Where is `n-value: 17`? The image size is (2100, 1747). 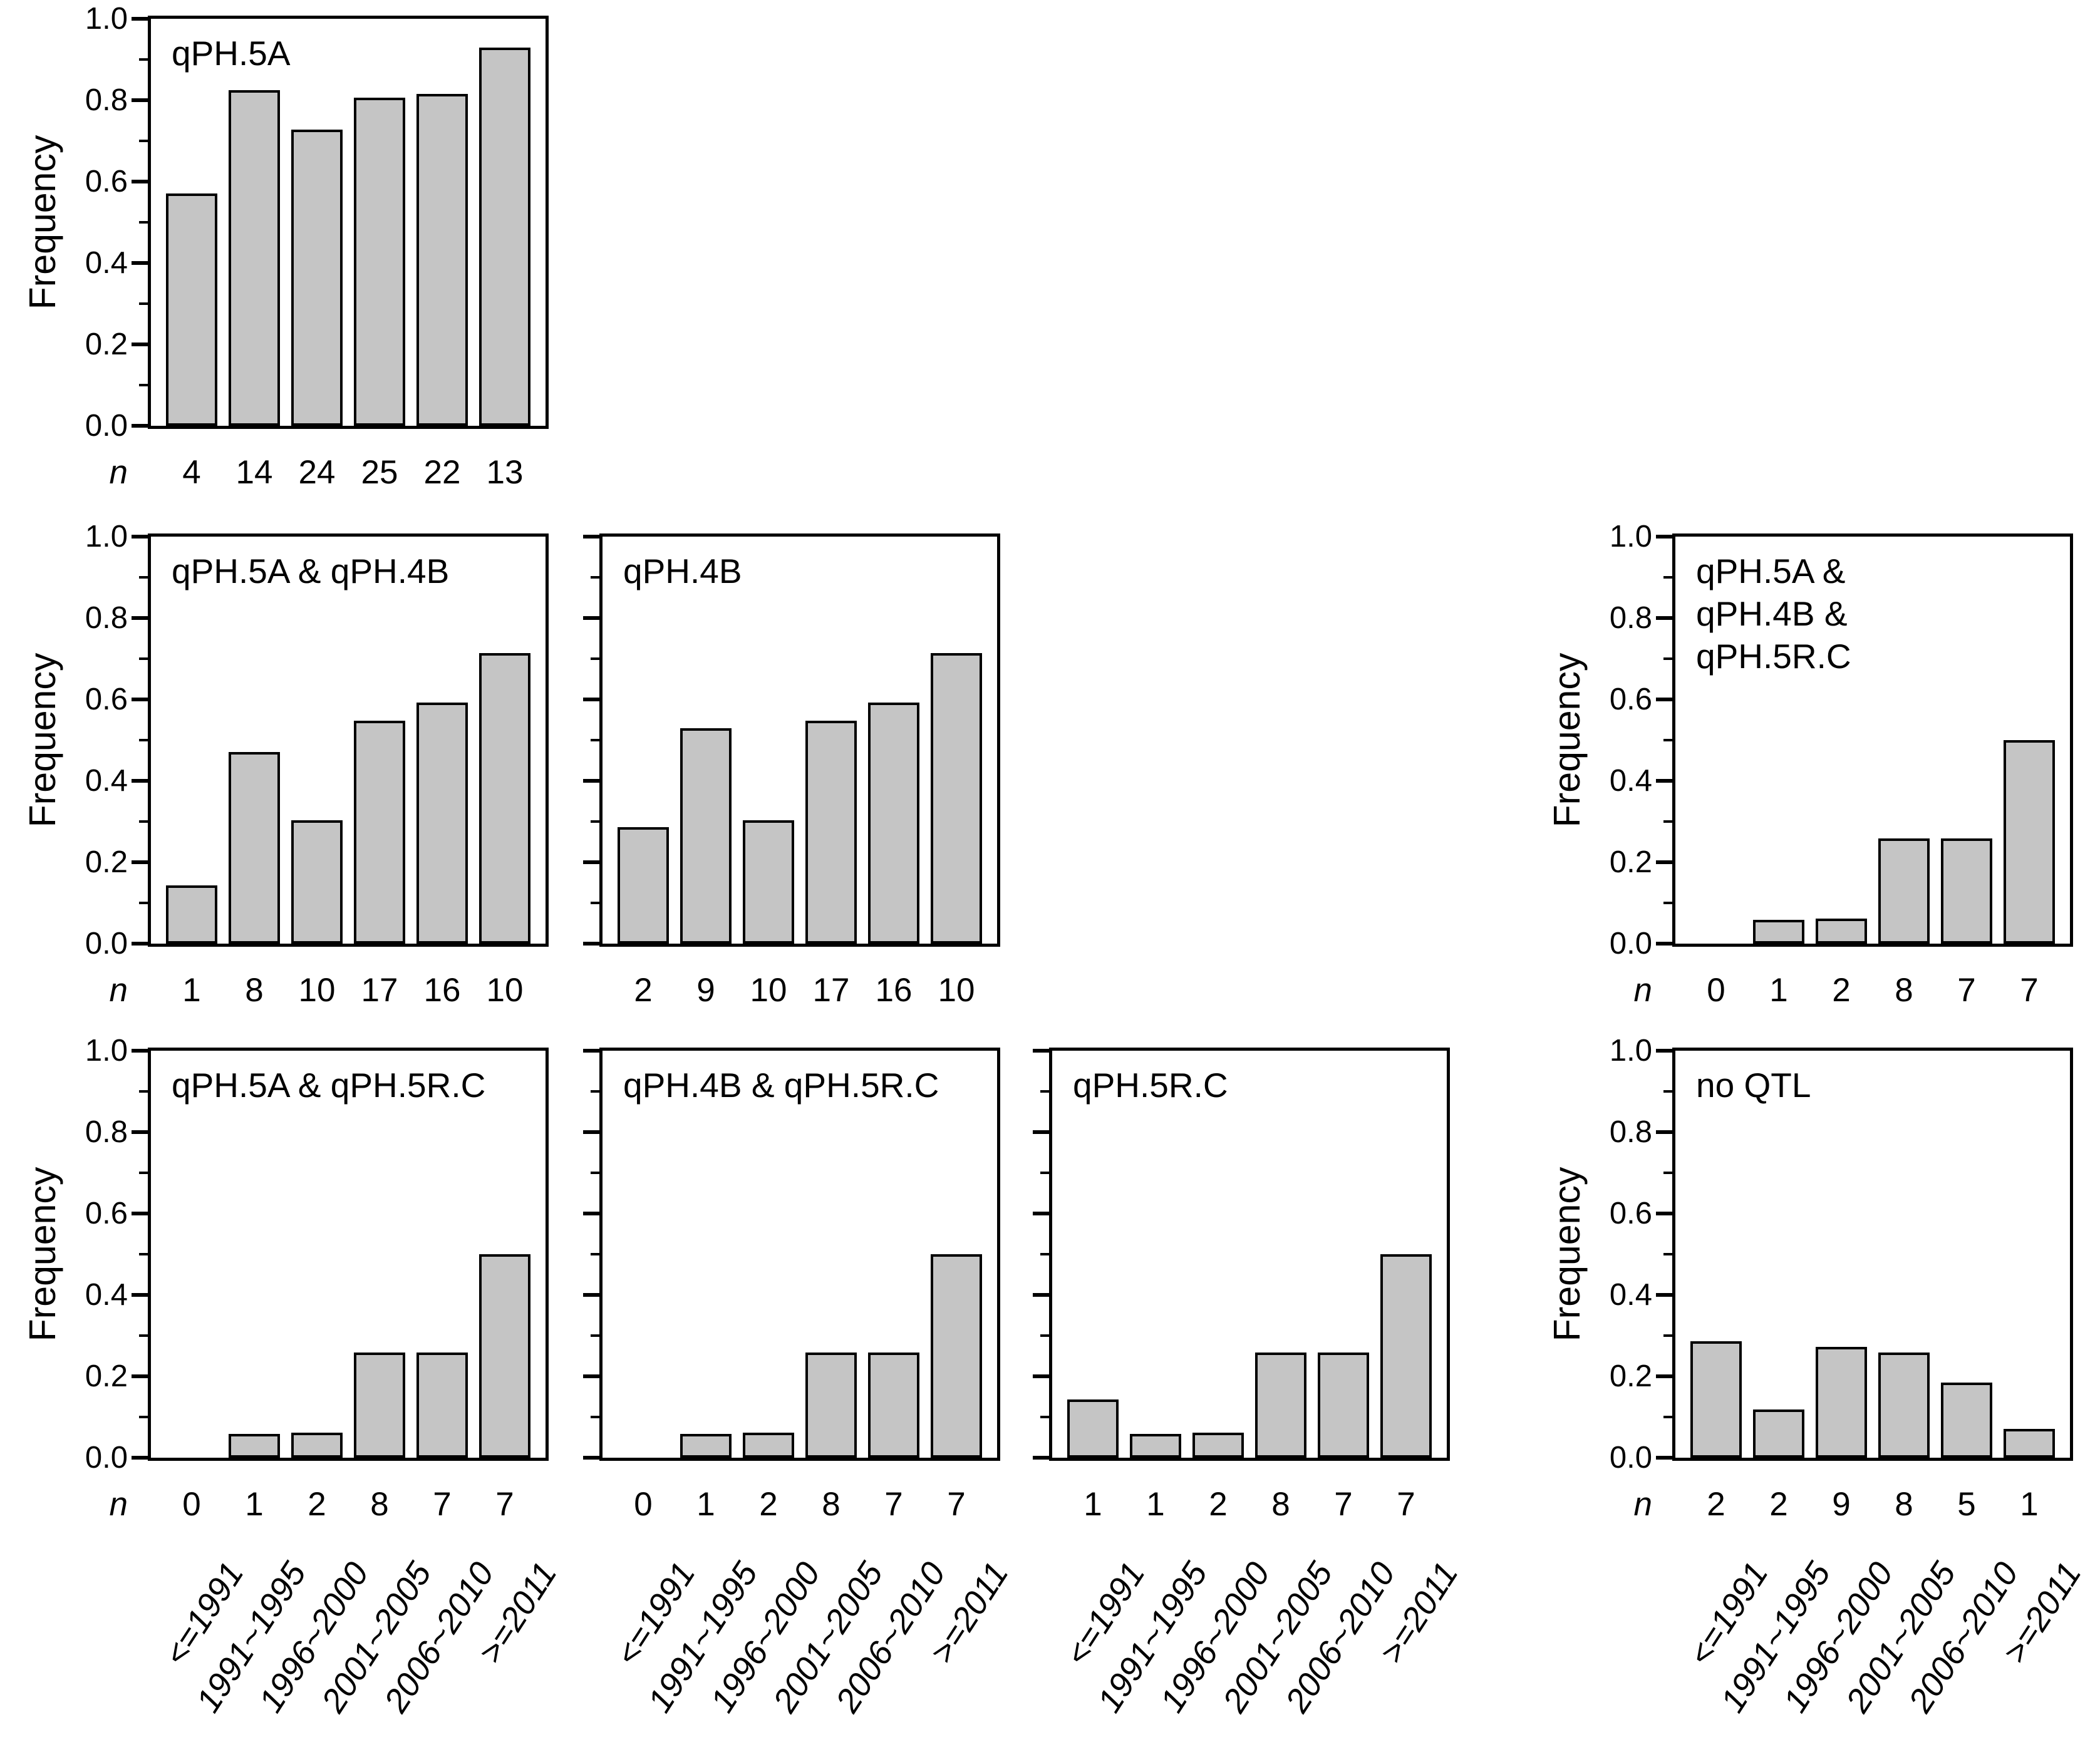 n-value: 17 is located at coordinates (380, 991).